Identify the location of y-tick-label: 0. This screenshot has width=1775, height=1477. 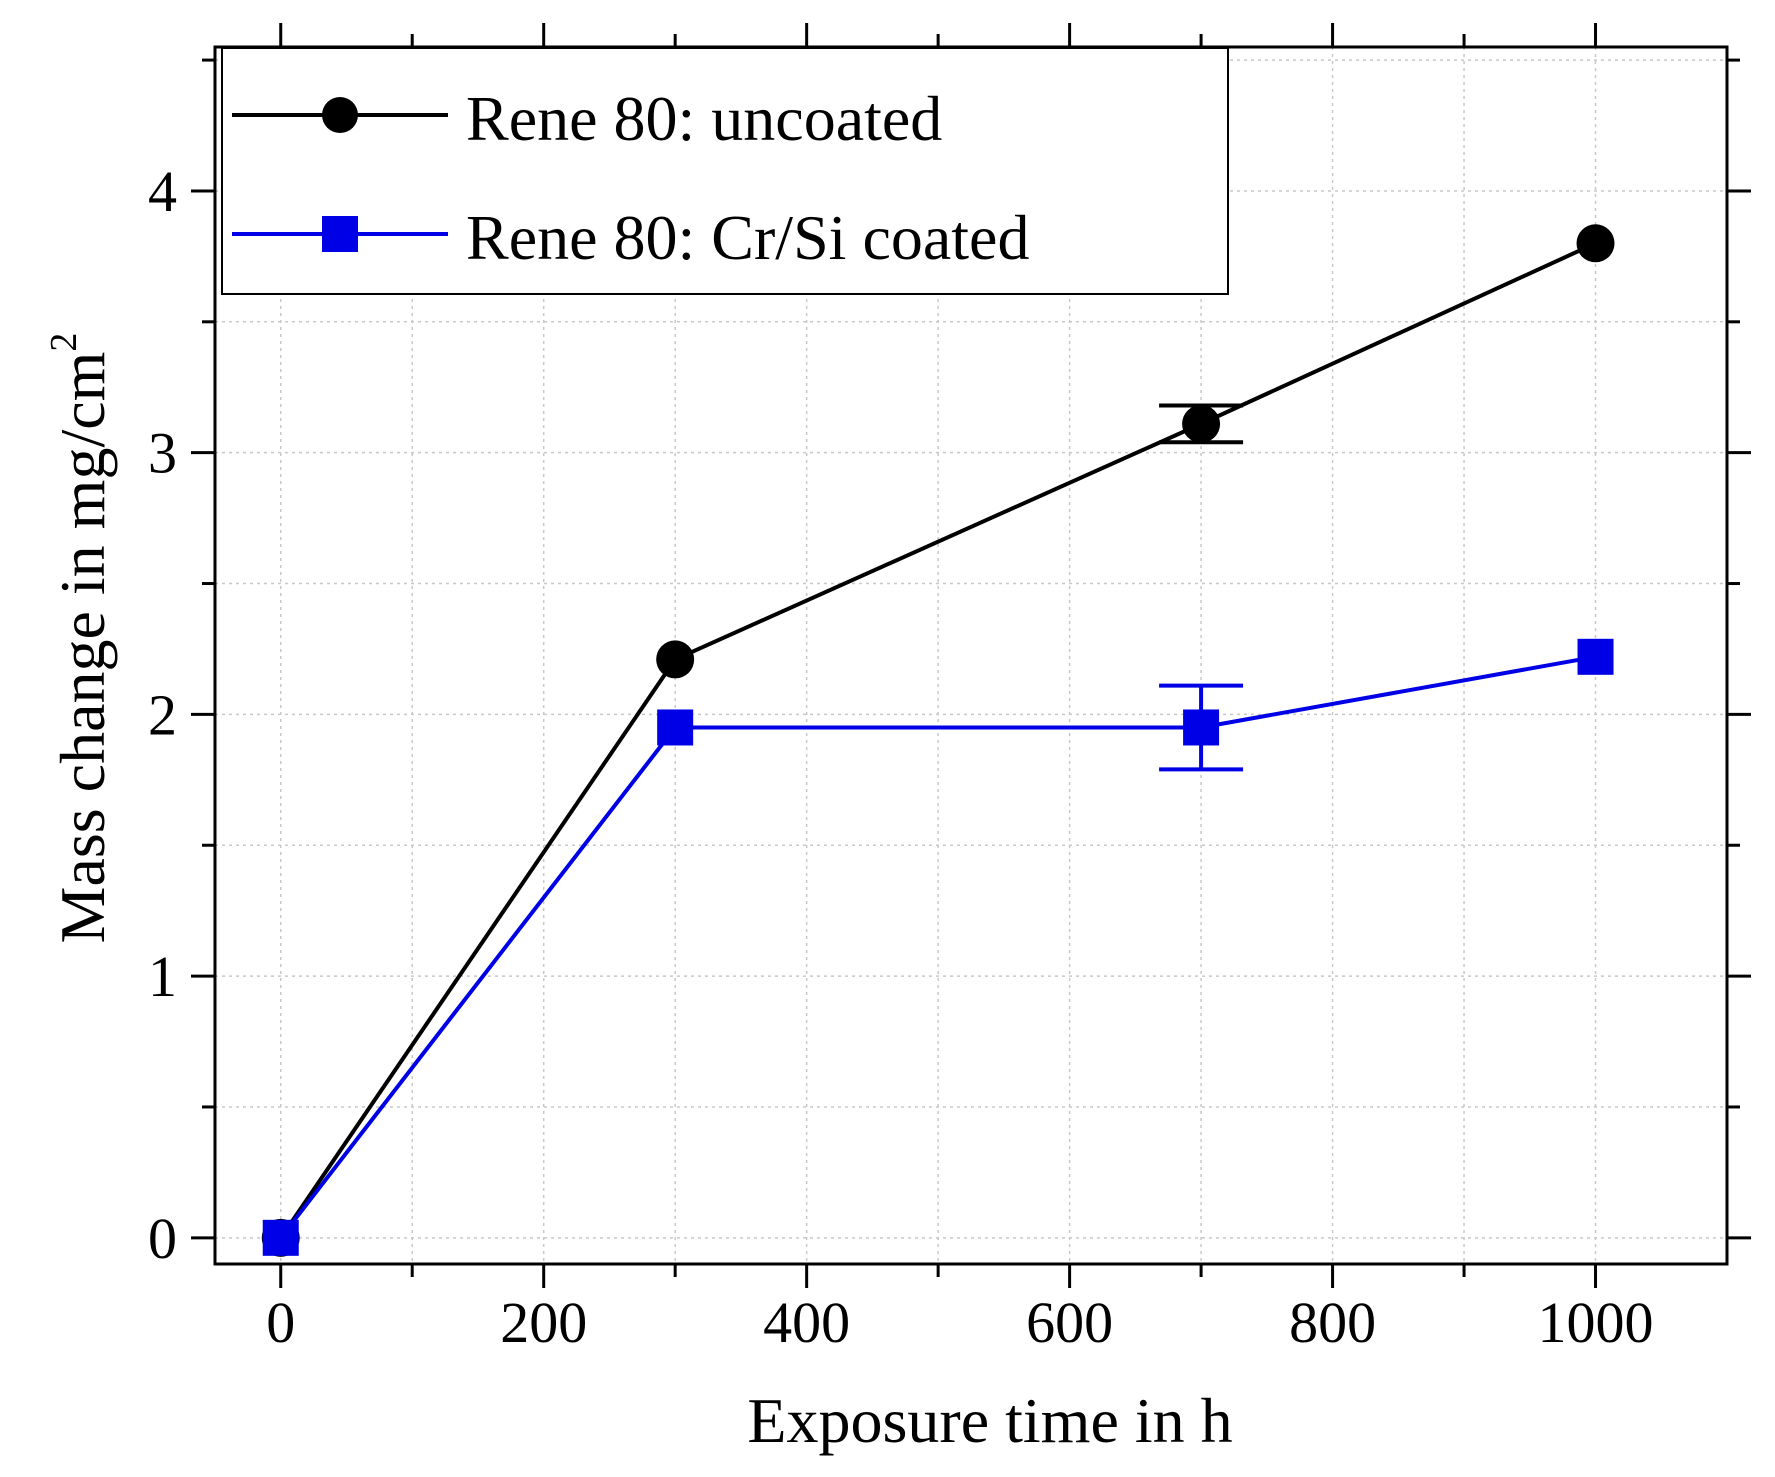
(162, 1238).